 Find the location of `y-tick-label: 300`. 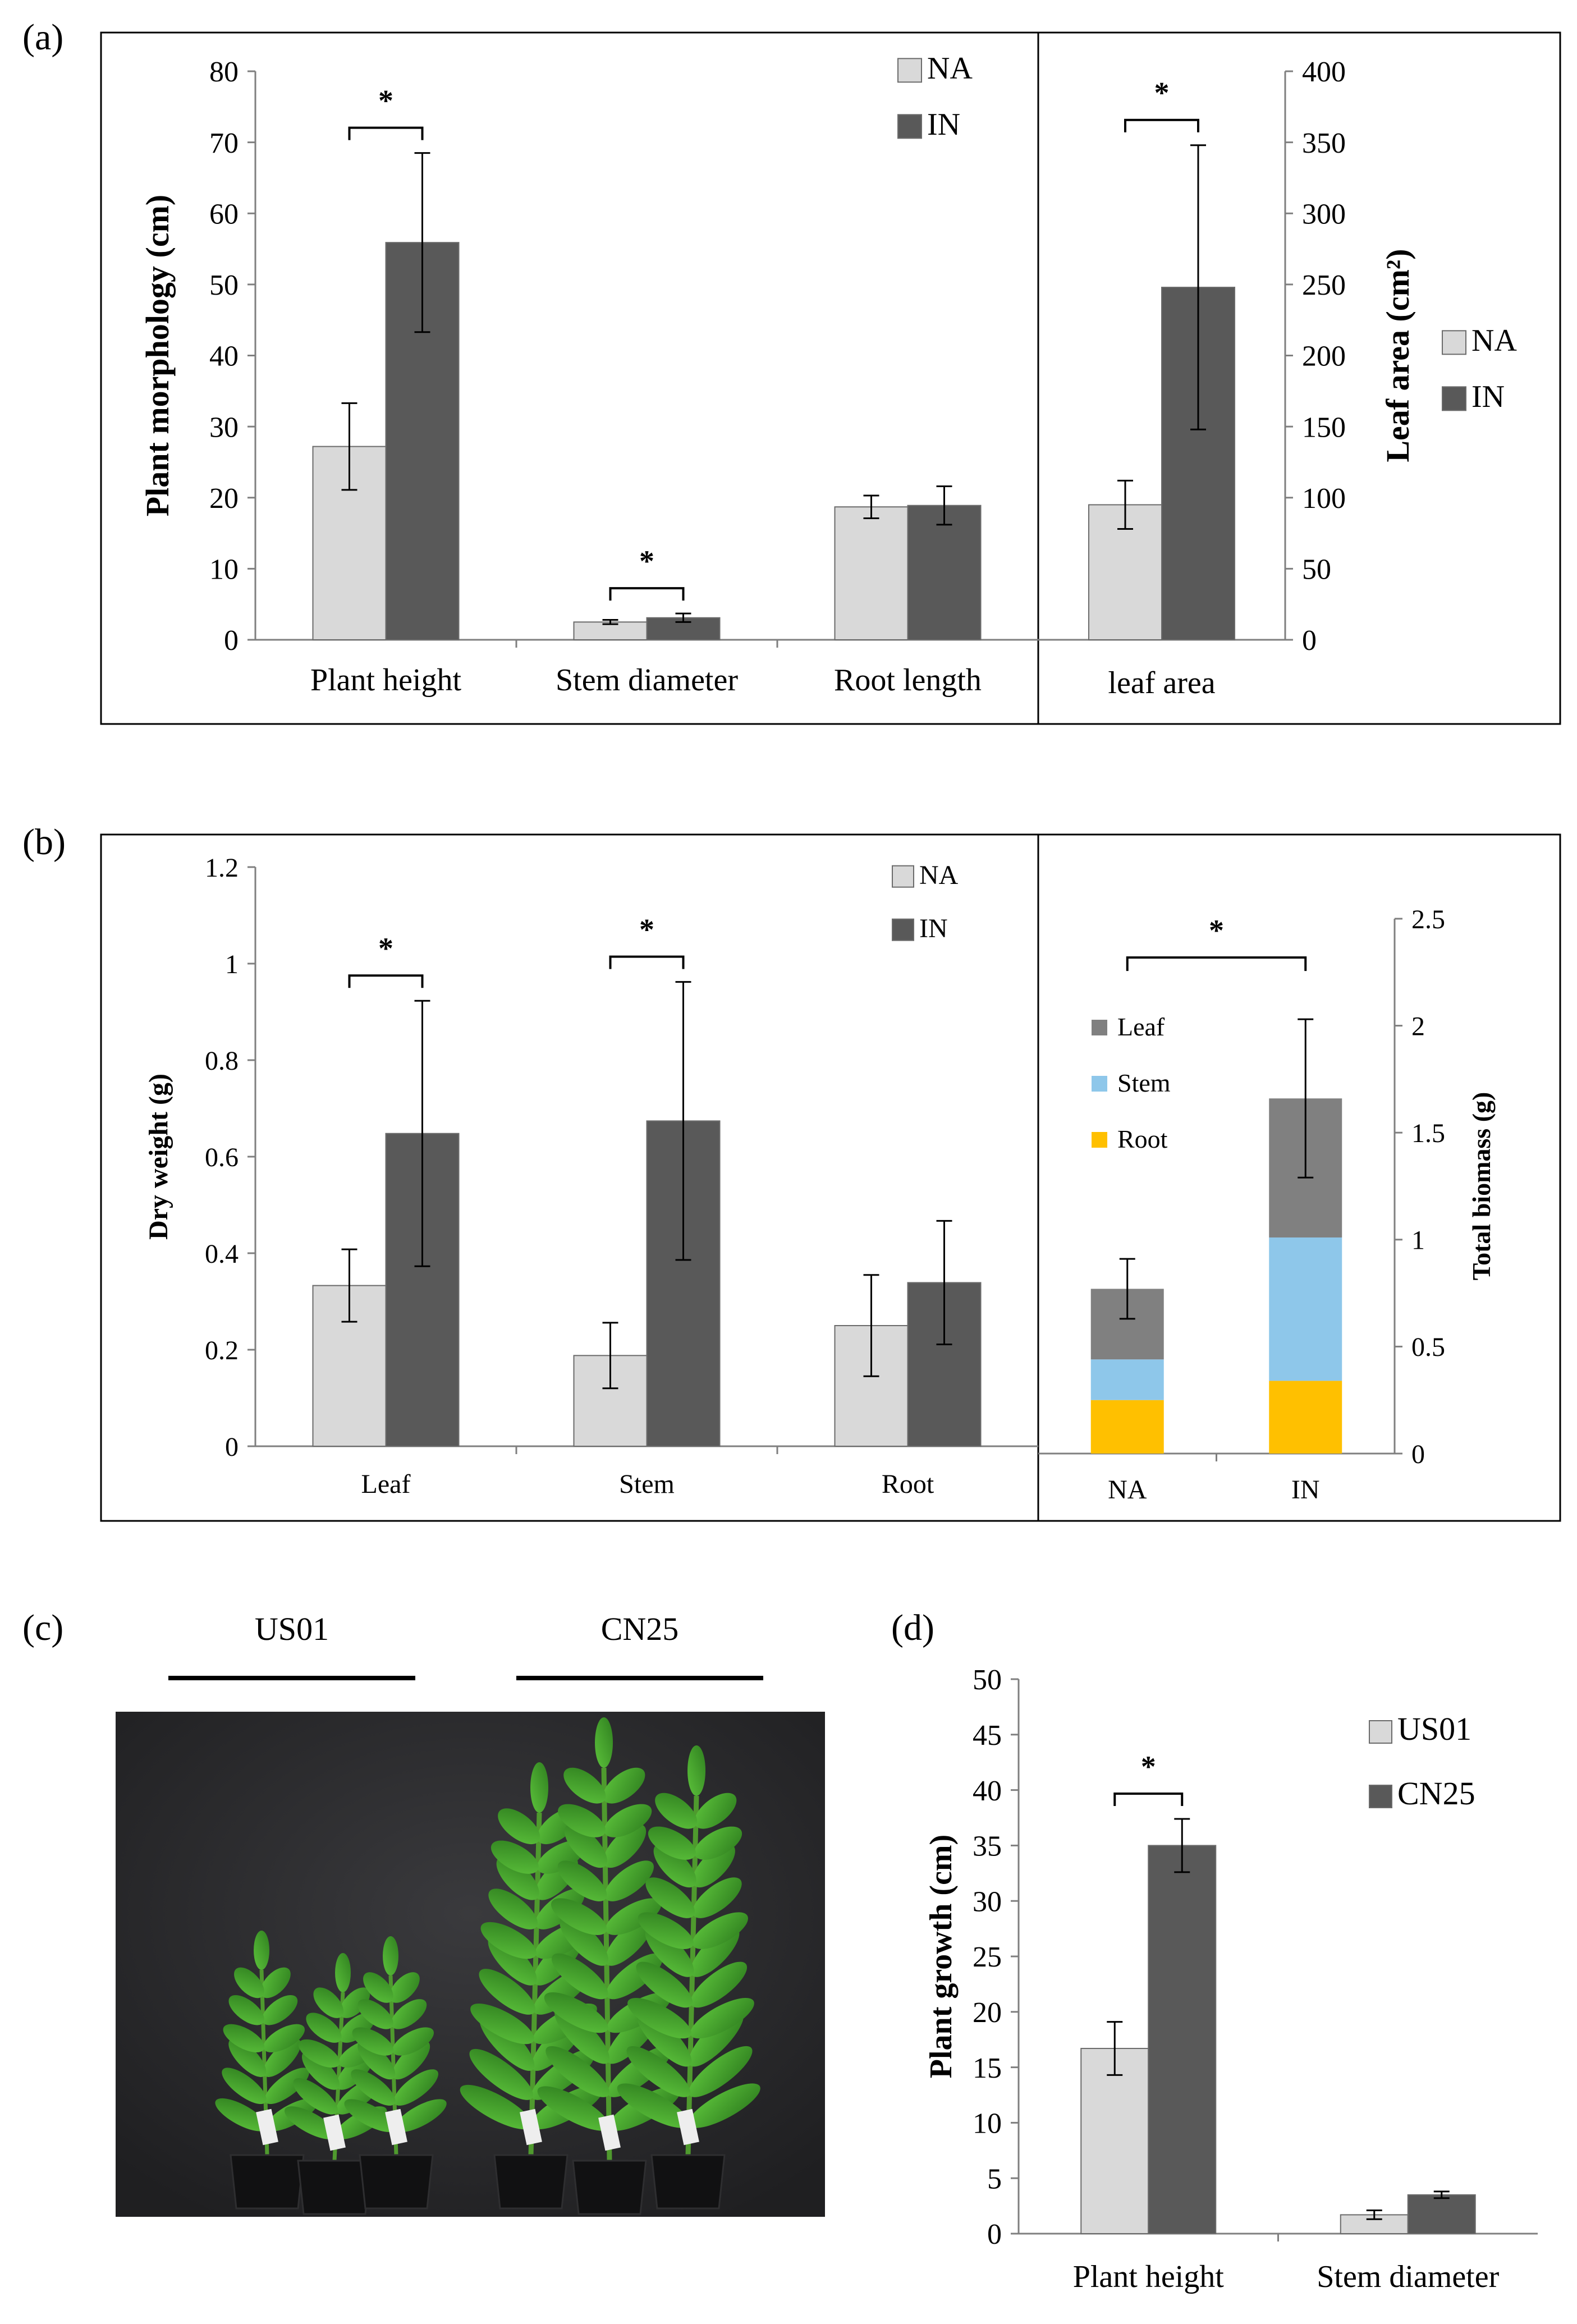

y-tick-label: 300 is located at coordinates (1324, 214).